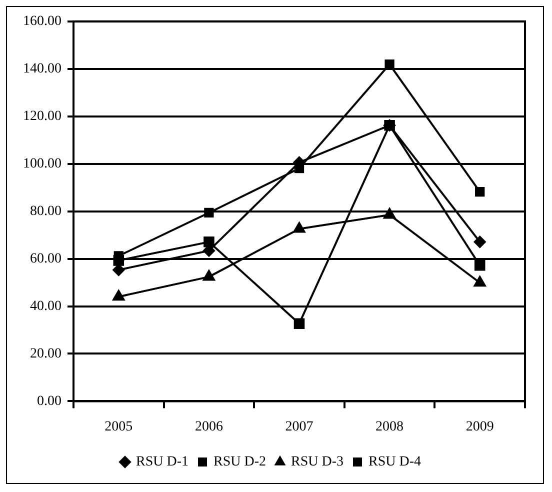  Describe the element at coordinates (317, 462) in the screenshot. I see `legend-label: RSU D-3` at that location.